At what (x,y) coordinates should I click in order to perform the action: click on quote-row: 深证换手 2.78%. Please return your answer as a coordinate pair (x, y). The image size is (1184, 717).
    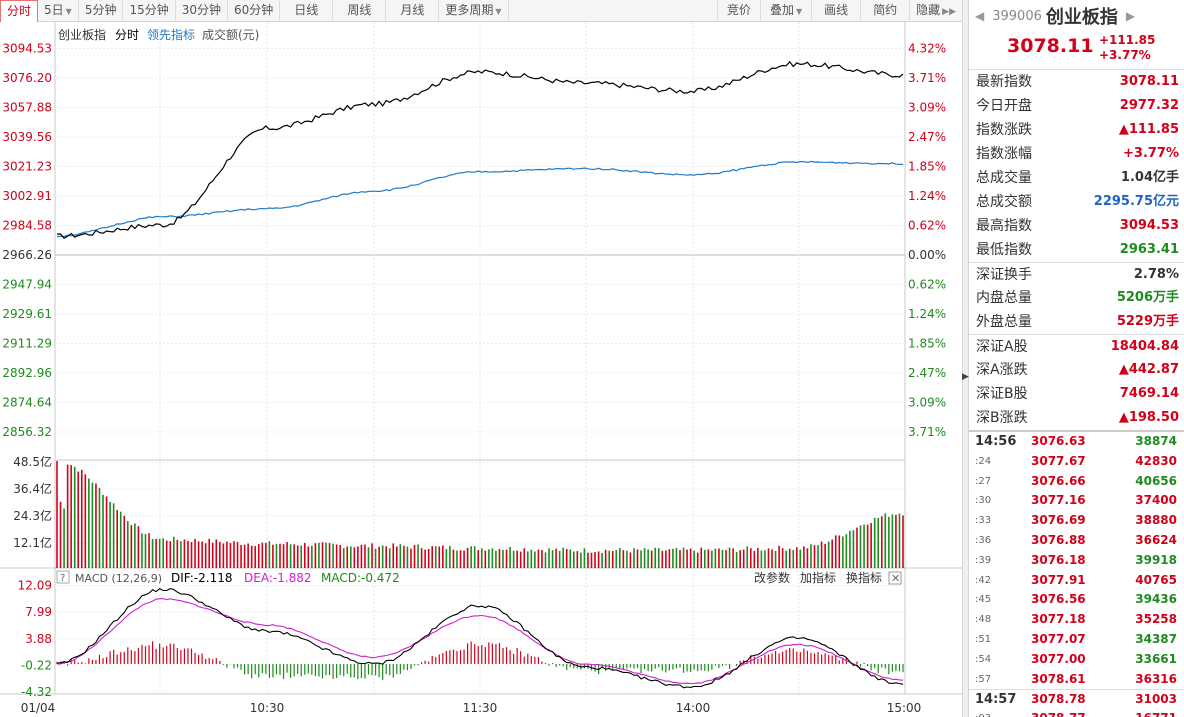
    Looking at the image, I should click on (1076, 274).